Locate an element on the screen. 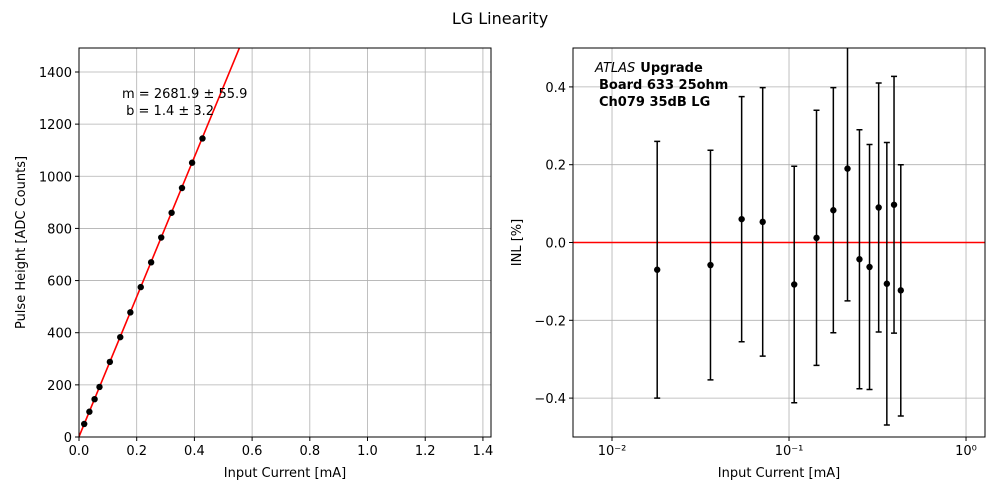 This screenshot has height=500, width=1000. x-tick-label: 1.0 is located at coordinates (367, 451).